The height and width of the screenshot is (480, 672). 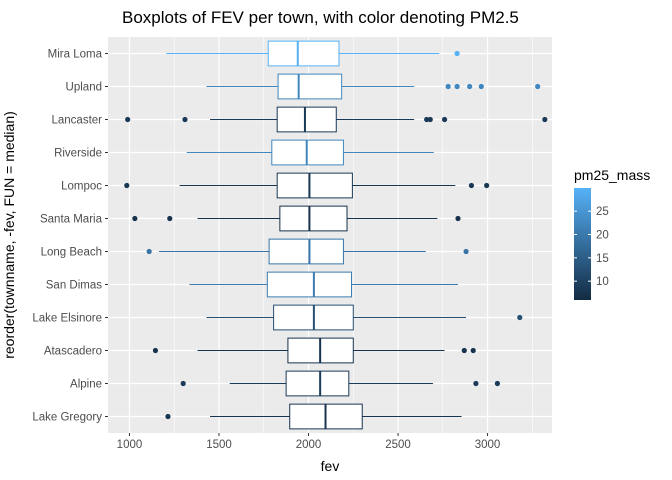 What do you see at coordinates (310, 152) in the screenshot?
I see `box-riverside` at bounding box center [310, 152].